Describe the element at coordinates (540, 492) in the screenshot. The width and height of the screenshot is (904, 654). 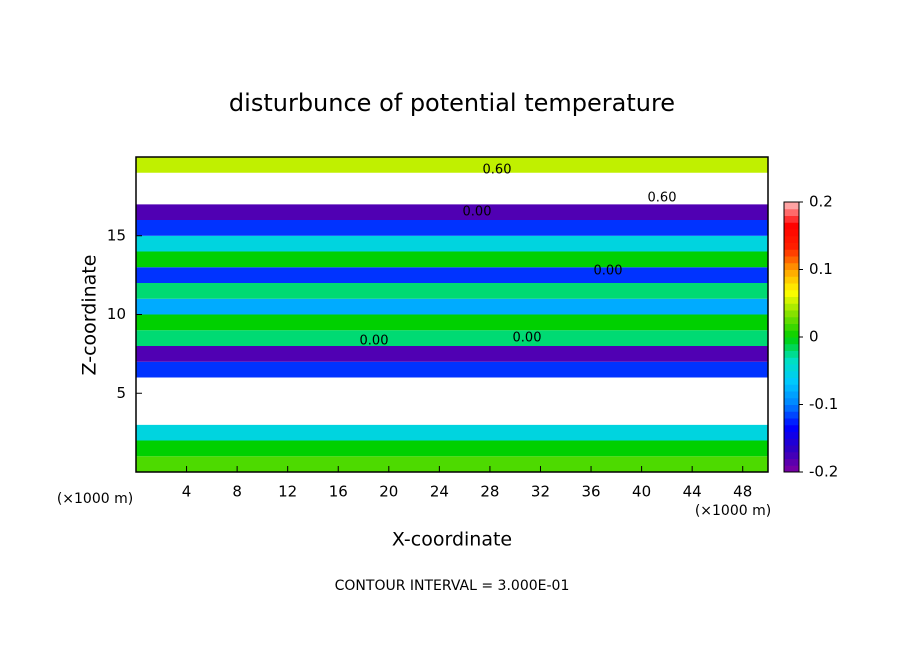
I see `x-tick-label: 32` at that location.